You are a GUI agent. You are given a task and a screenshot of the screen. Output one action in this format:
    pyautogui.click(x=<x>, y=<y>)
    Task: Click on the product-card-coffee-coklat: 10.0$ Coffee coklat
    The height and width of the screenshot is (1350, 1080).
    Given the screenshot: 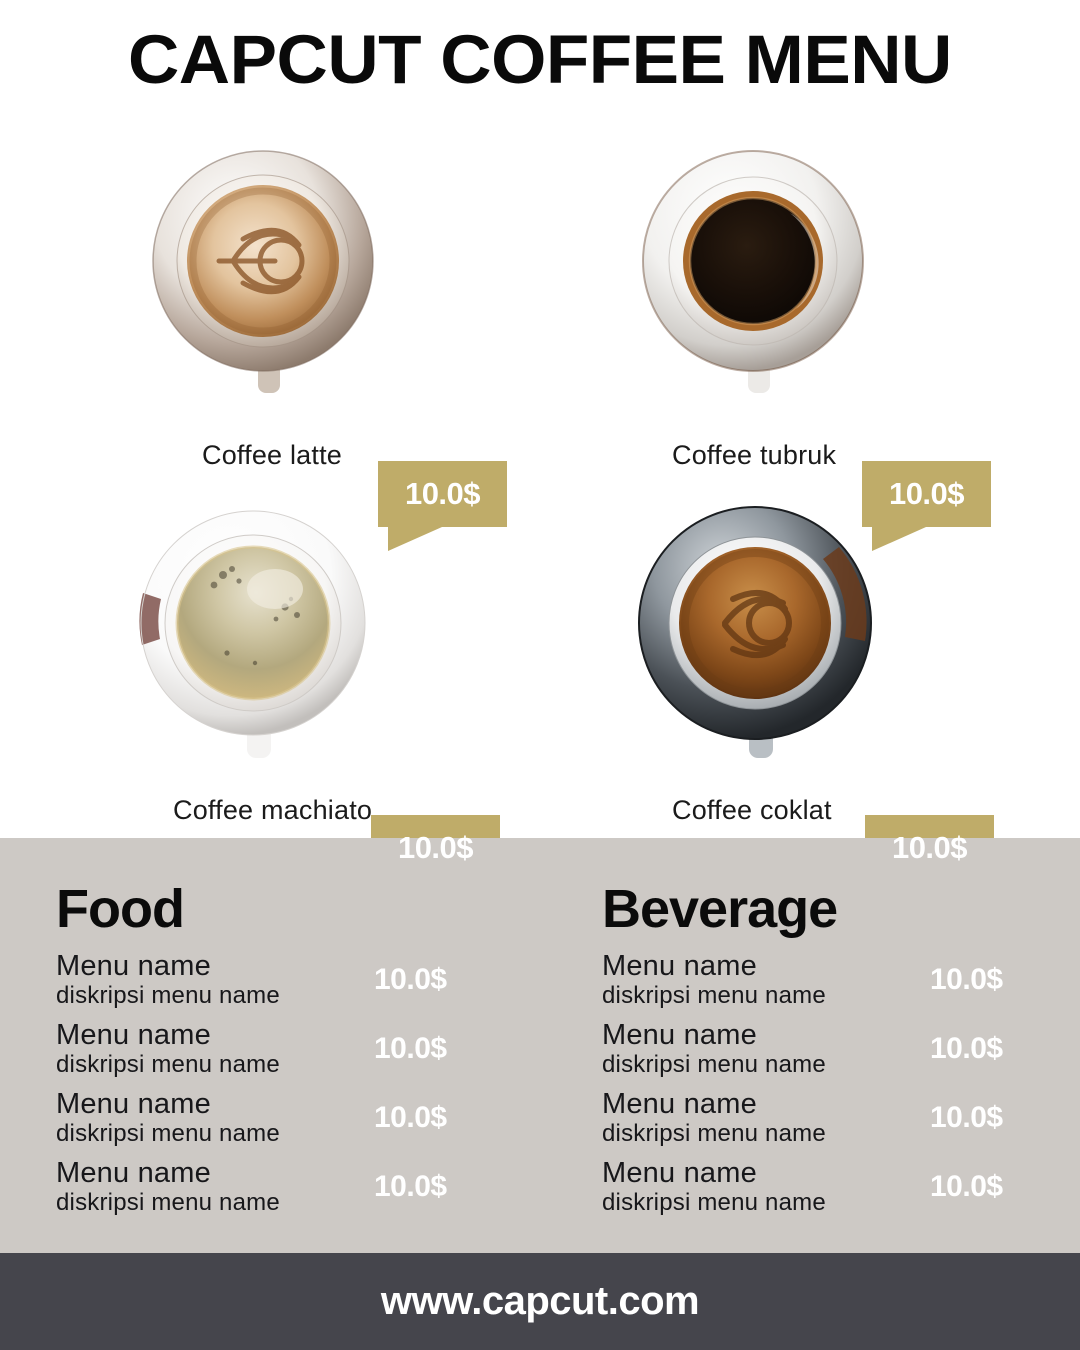 What is the action you would take?
    pyautogui.click(x=837, y=704)
    